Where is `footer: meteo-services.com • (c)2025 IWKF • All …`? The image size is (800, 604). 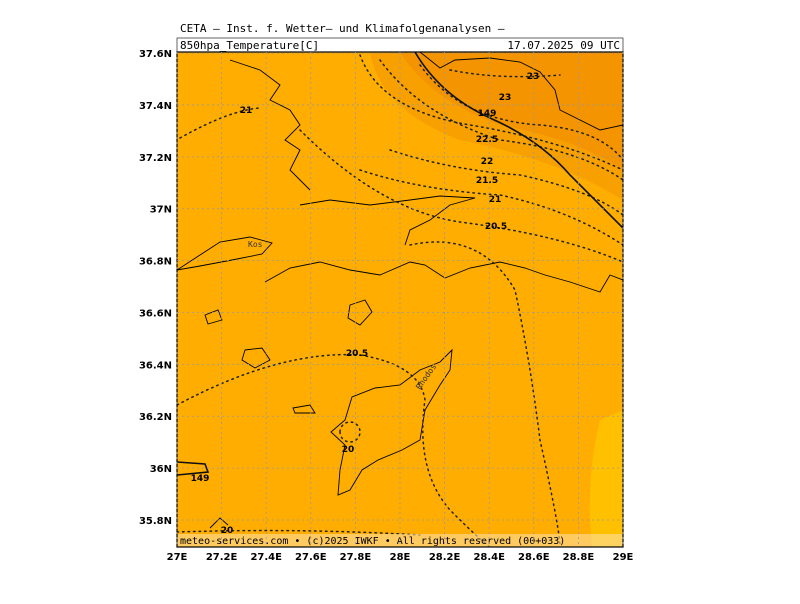 footer: meteo-services.com • (c)2025 IWKF • All … is located at coordinates (372, 541).